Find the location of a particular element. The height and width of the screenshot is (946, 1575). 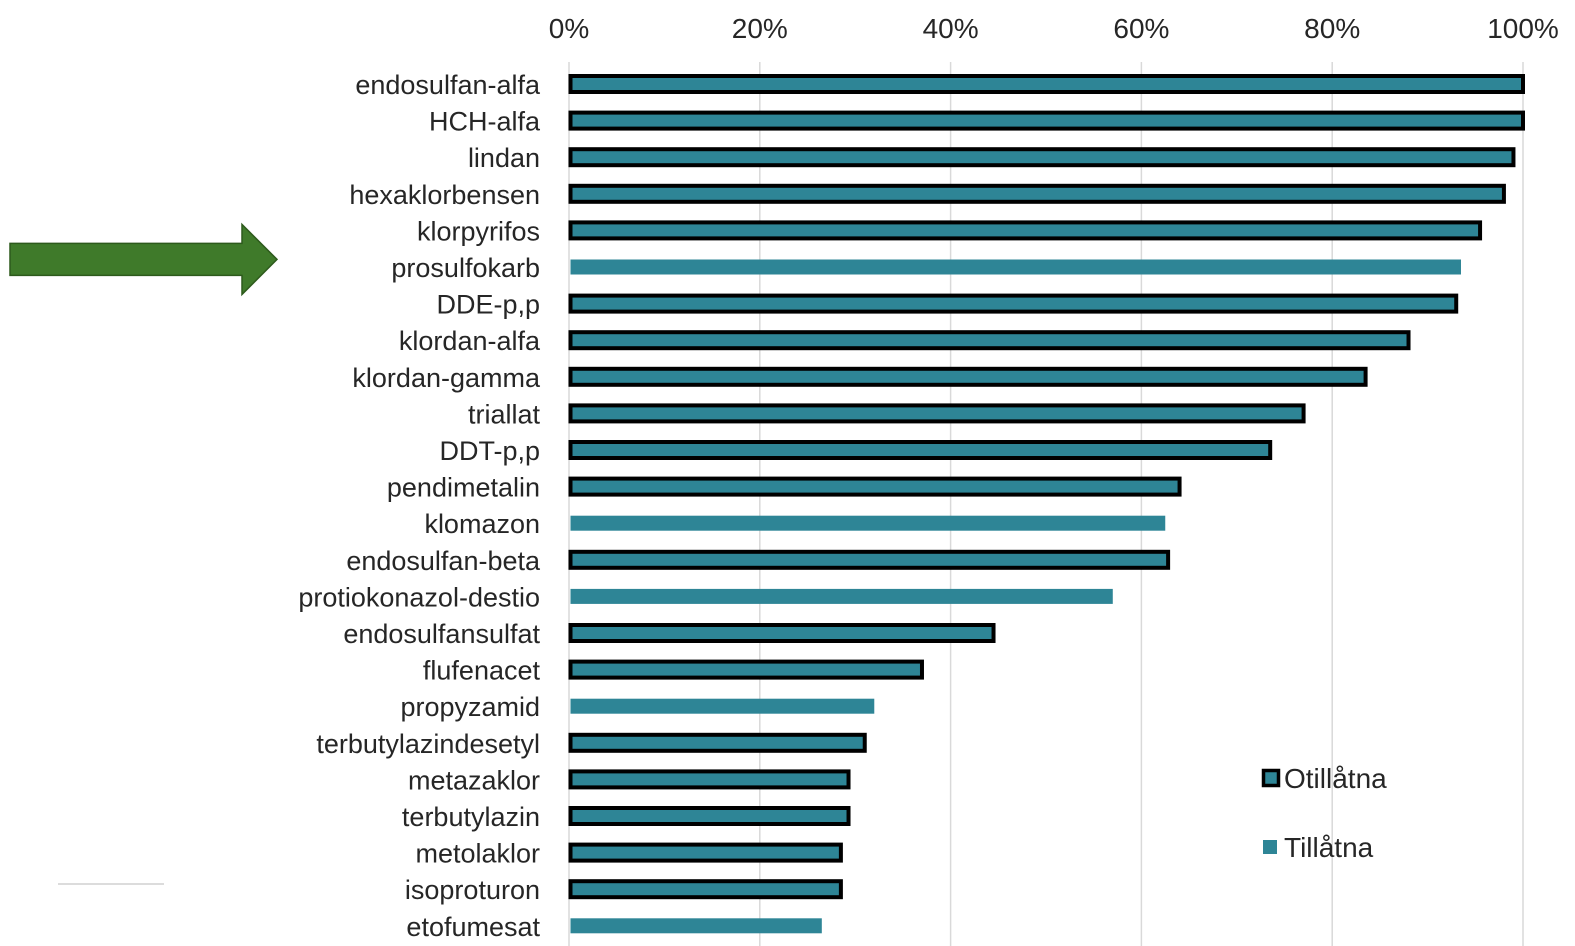

legend: Otillåtna Tillåtna is located at coordinates (1324, 813).